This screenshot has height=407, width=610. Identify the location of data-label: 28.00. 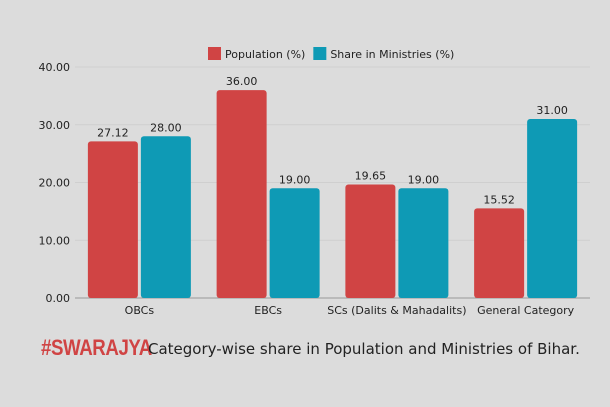
(166, 127).